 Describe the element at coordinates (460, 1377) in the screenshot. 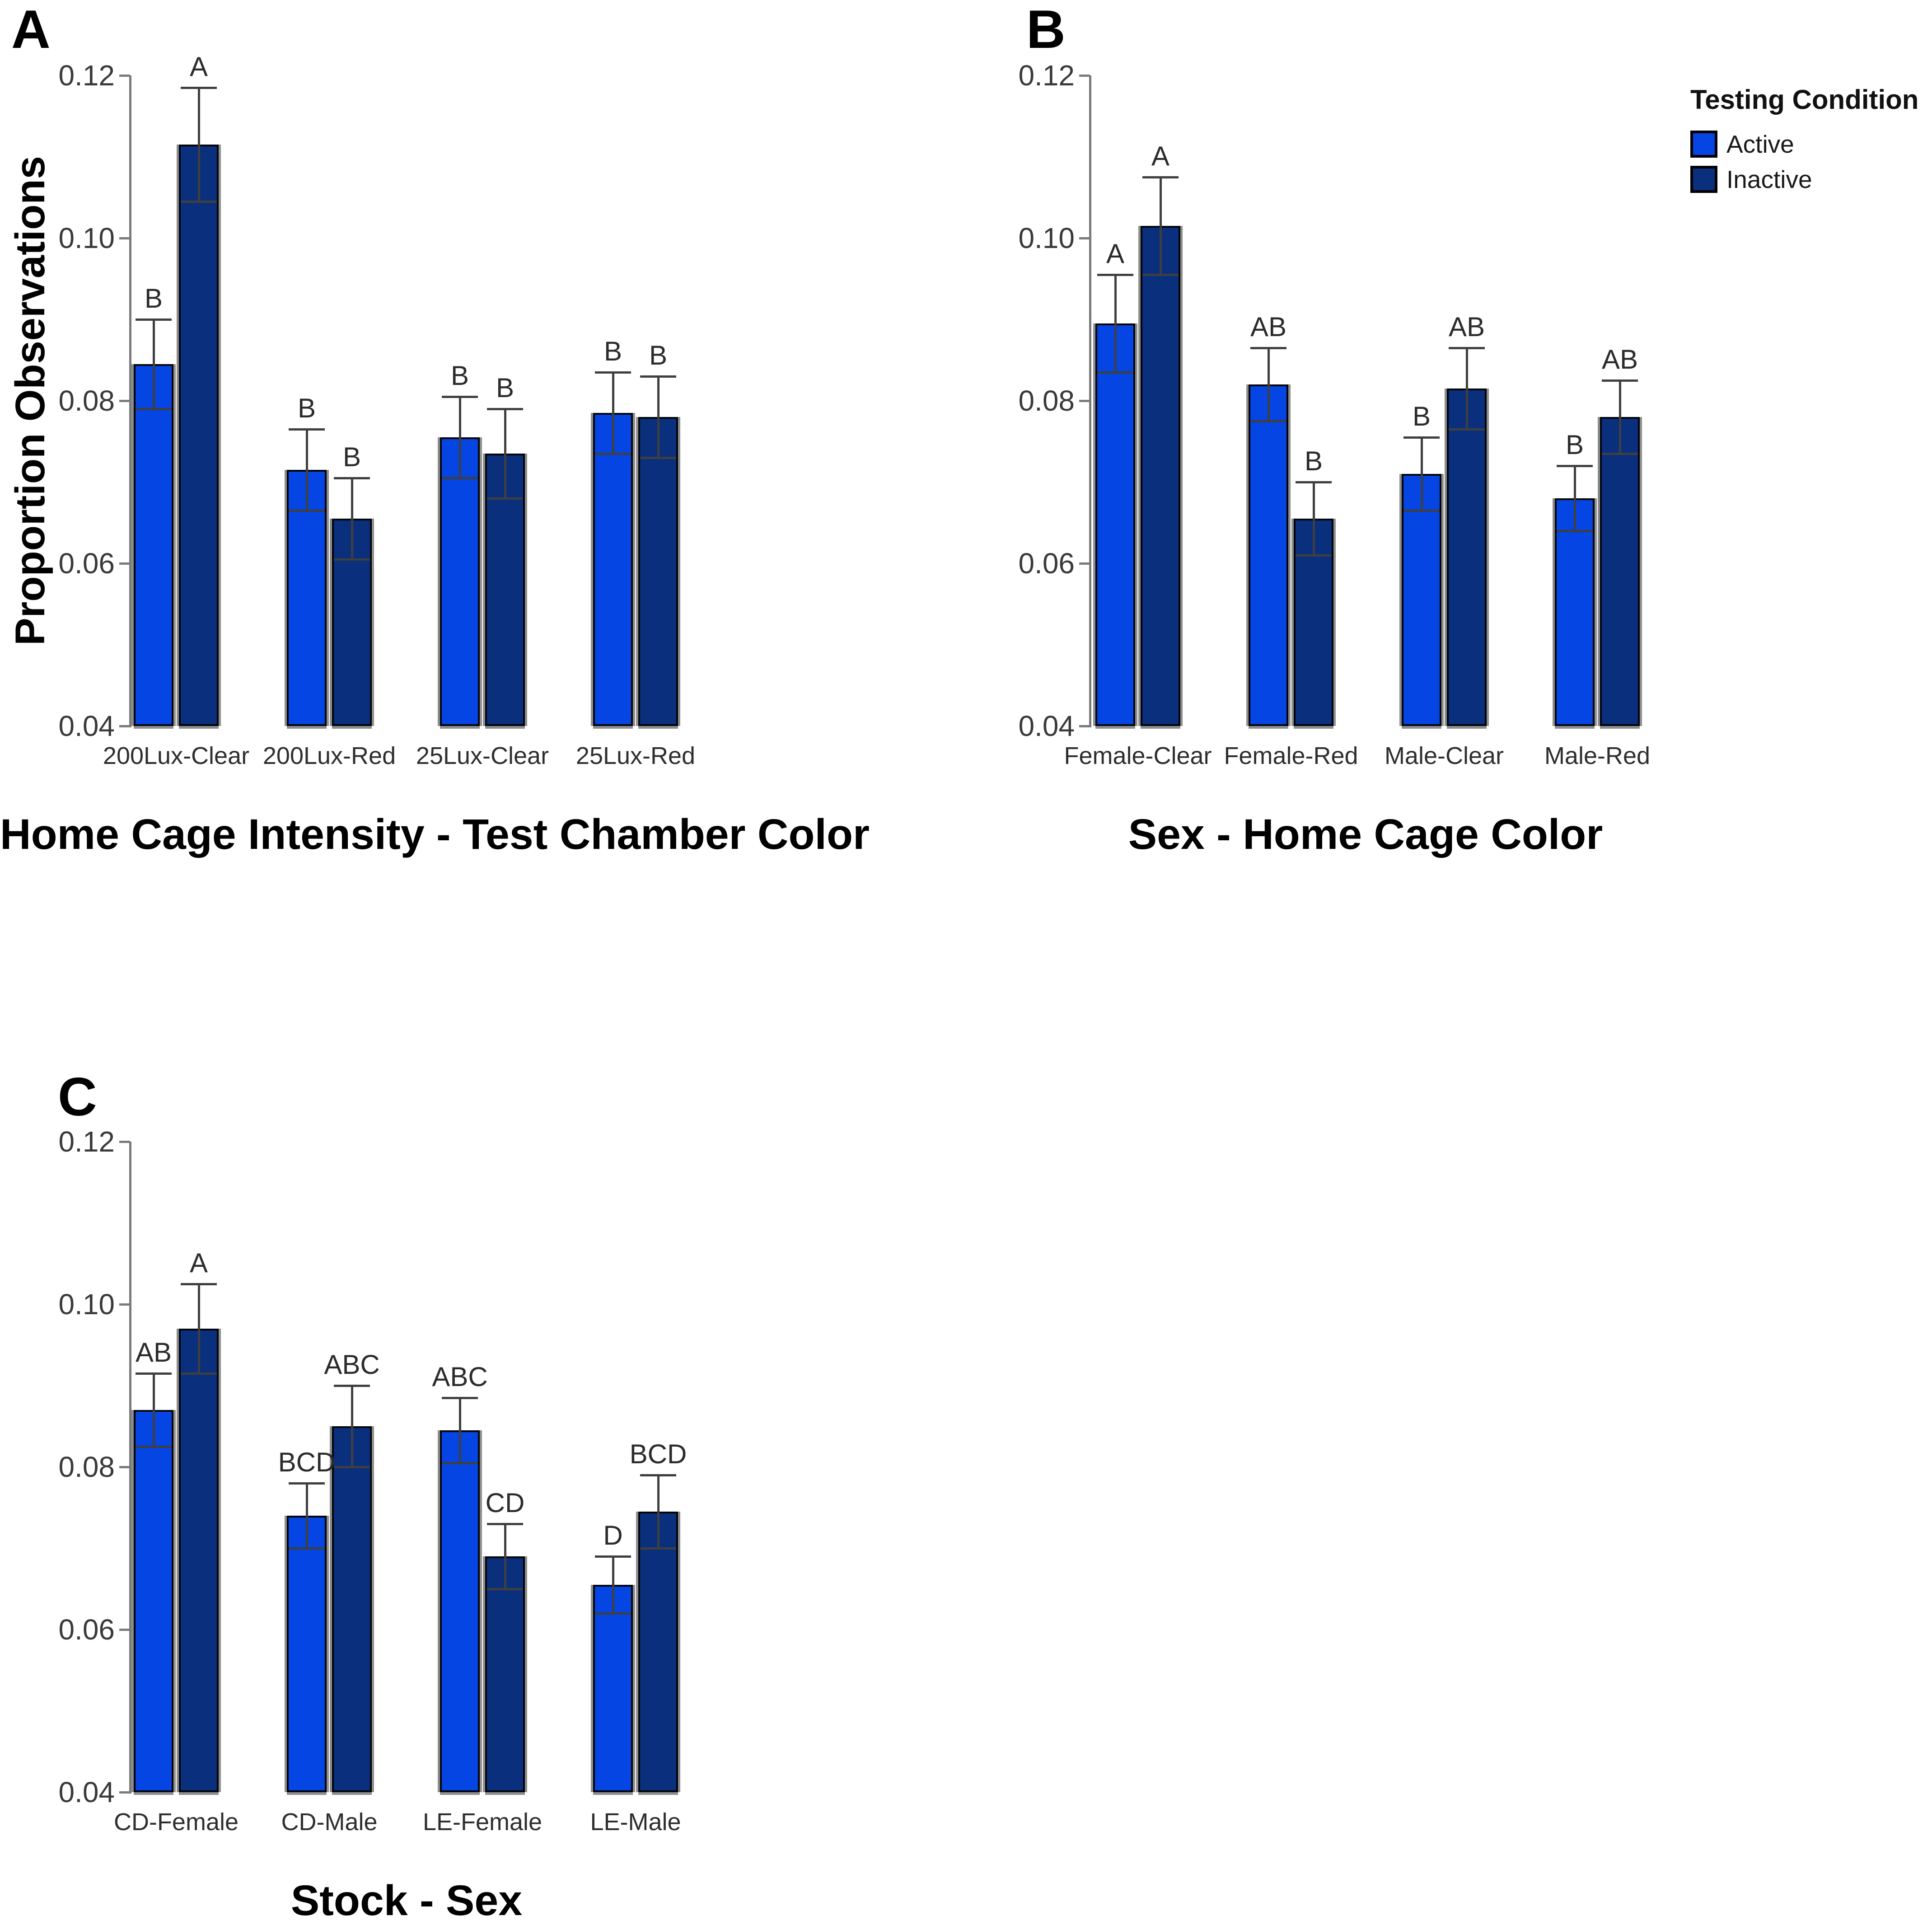

I see `significance-letter-active-LE-Female: ABC` at that location.